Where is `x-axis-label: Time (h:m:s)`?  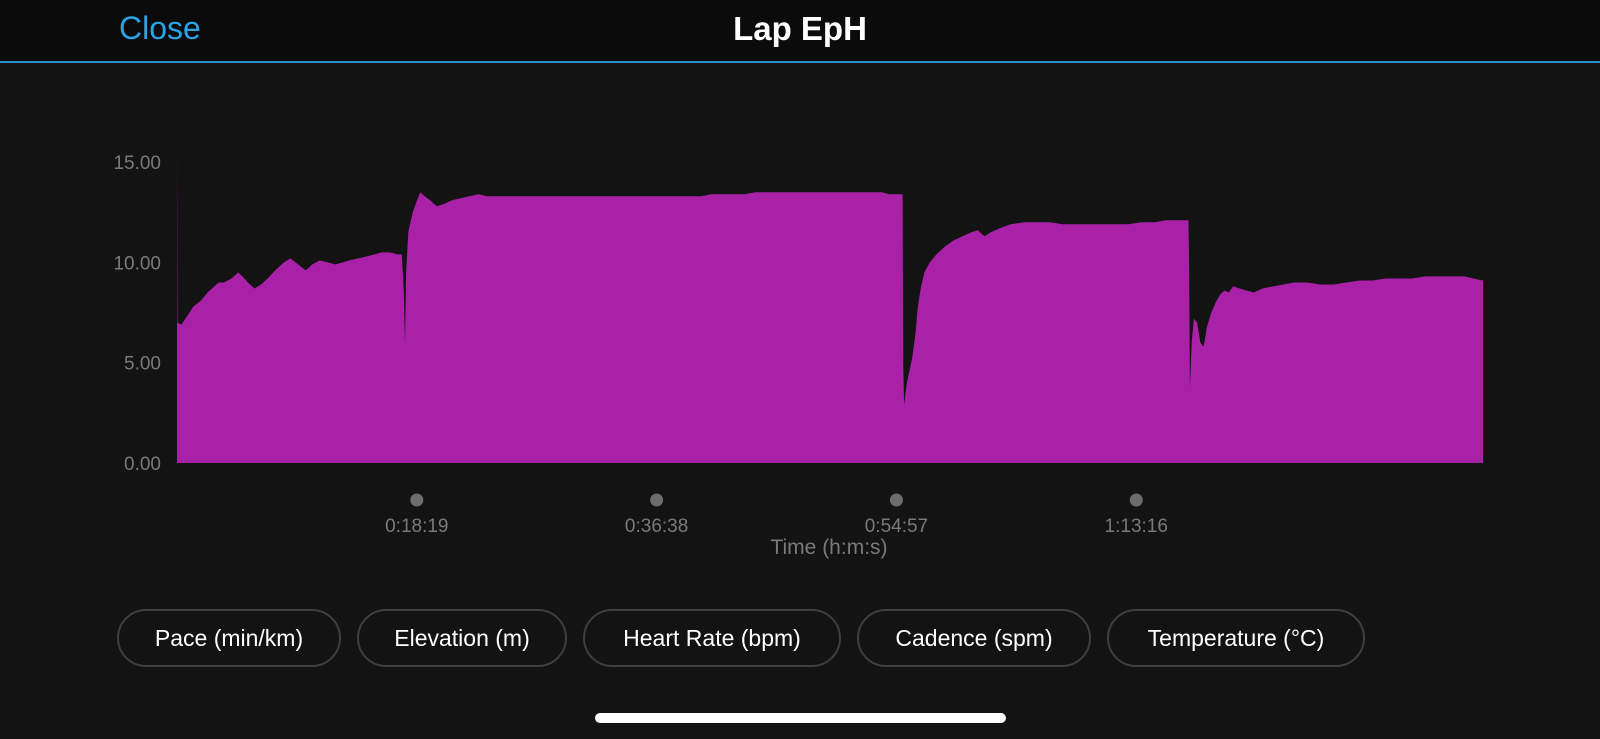
x-axis-label: Time (h:m:s) is located at coordinates (828, 547).